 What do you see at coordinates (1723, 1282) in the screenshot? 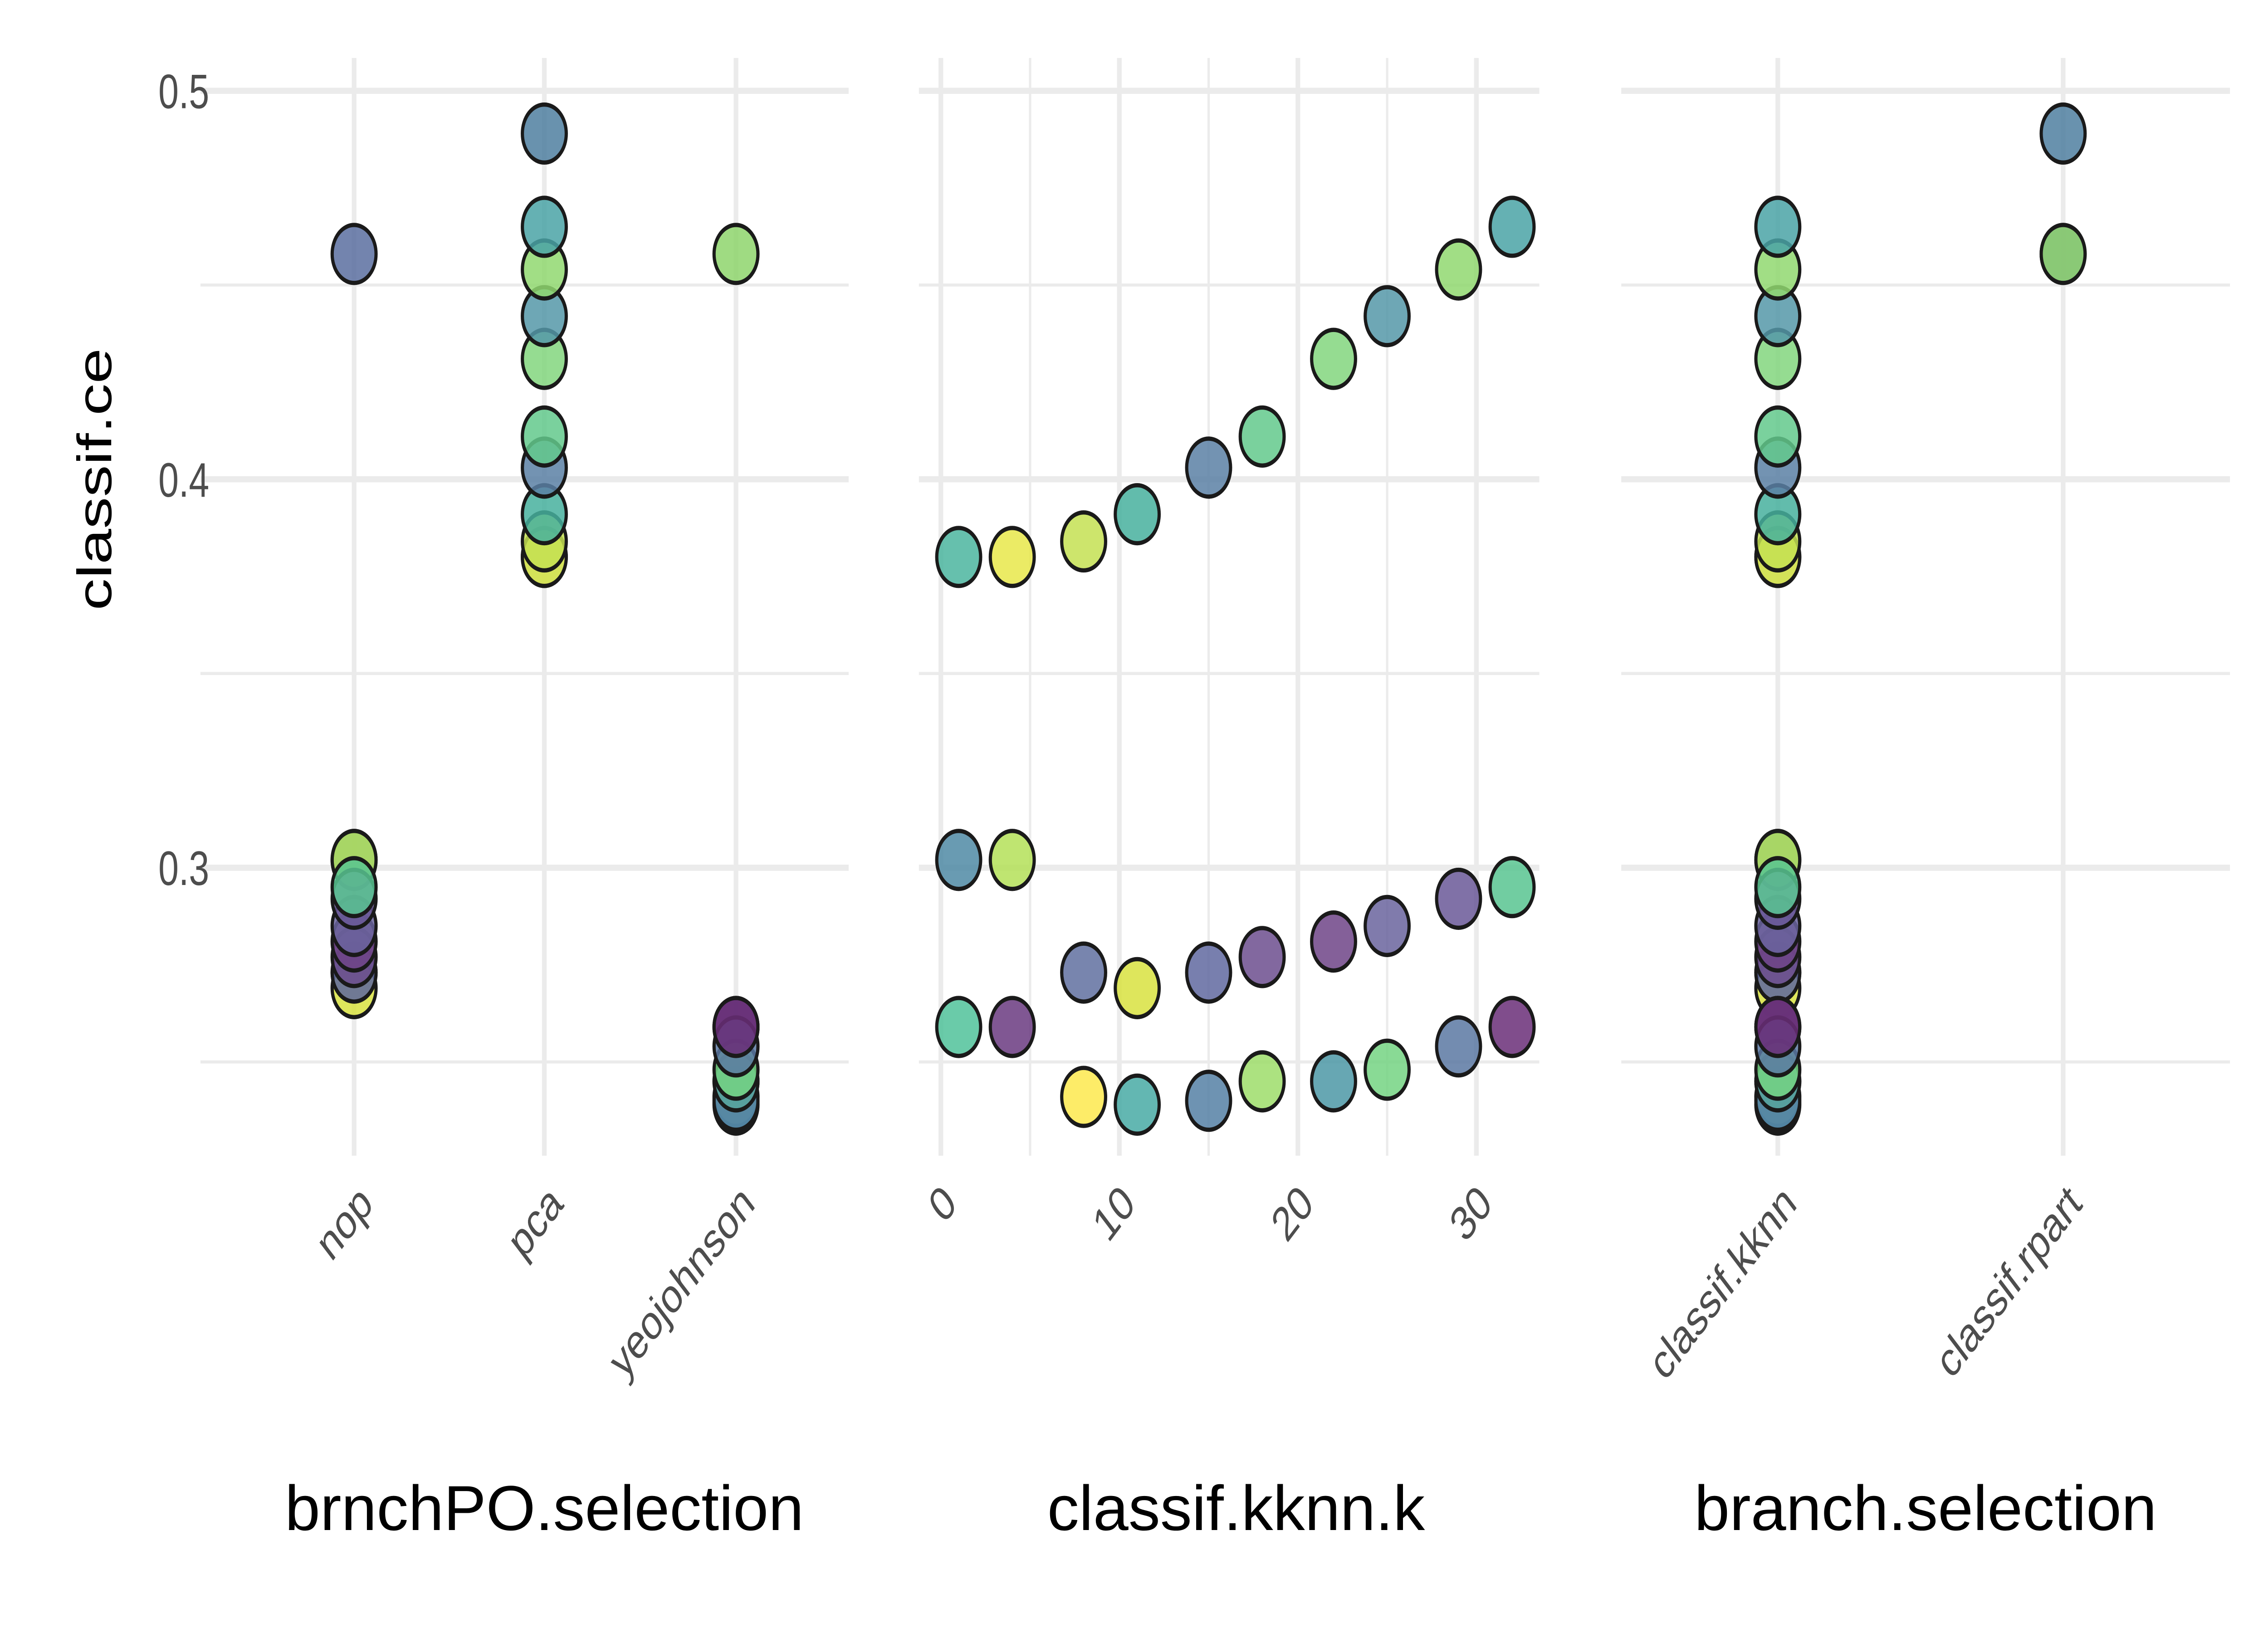
I see `x-tick-label: classif.kknn` at bounding box center [1723, 1282].